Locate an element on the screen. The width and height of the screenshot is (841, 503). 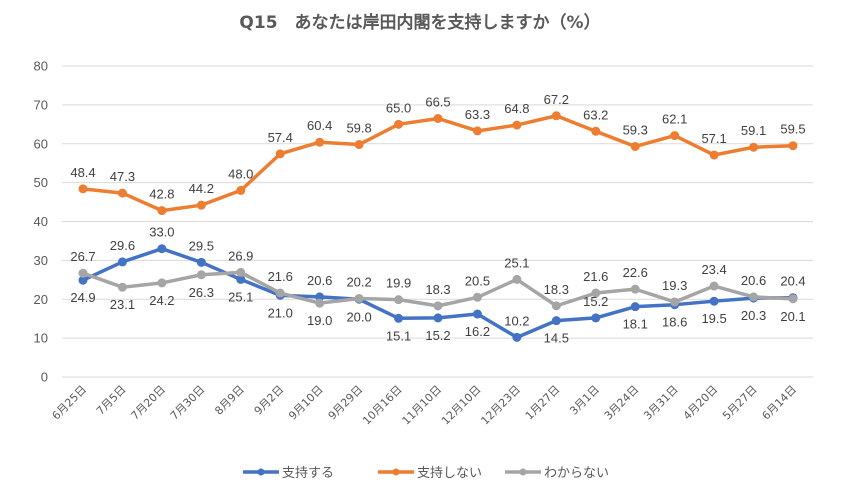
data-label: 59.1 is located at coordinates (753, 130).